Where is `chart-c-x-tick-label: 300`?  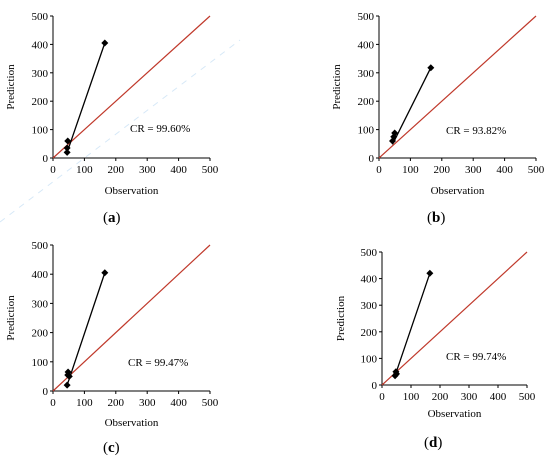 chart-c-x-tick-label: 300 is located at coordinates (147, 403).